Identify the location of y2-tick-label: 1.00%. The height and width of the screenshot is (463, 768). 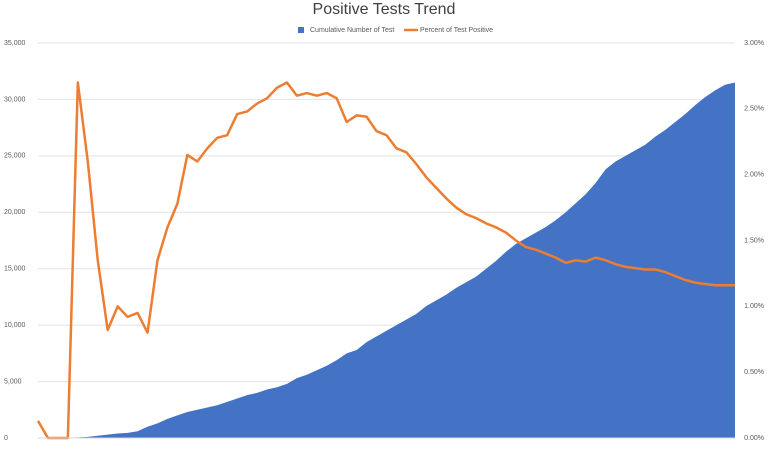
(754, 306).